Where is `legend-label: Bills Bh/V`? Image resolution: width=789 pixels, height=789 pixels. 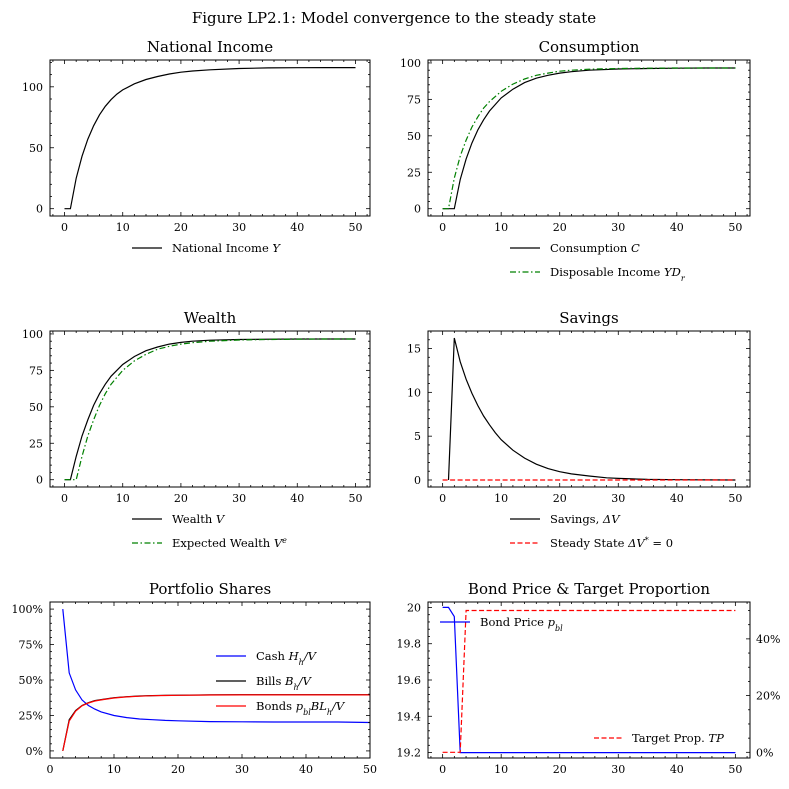
legend-label: Bills Bh/V is located at coordinates (284, 683).